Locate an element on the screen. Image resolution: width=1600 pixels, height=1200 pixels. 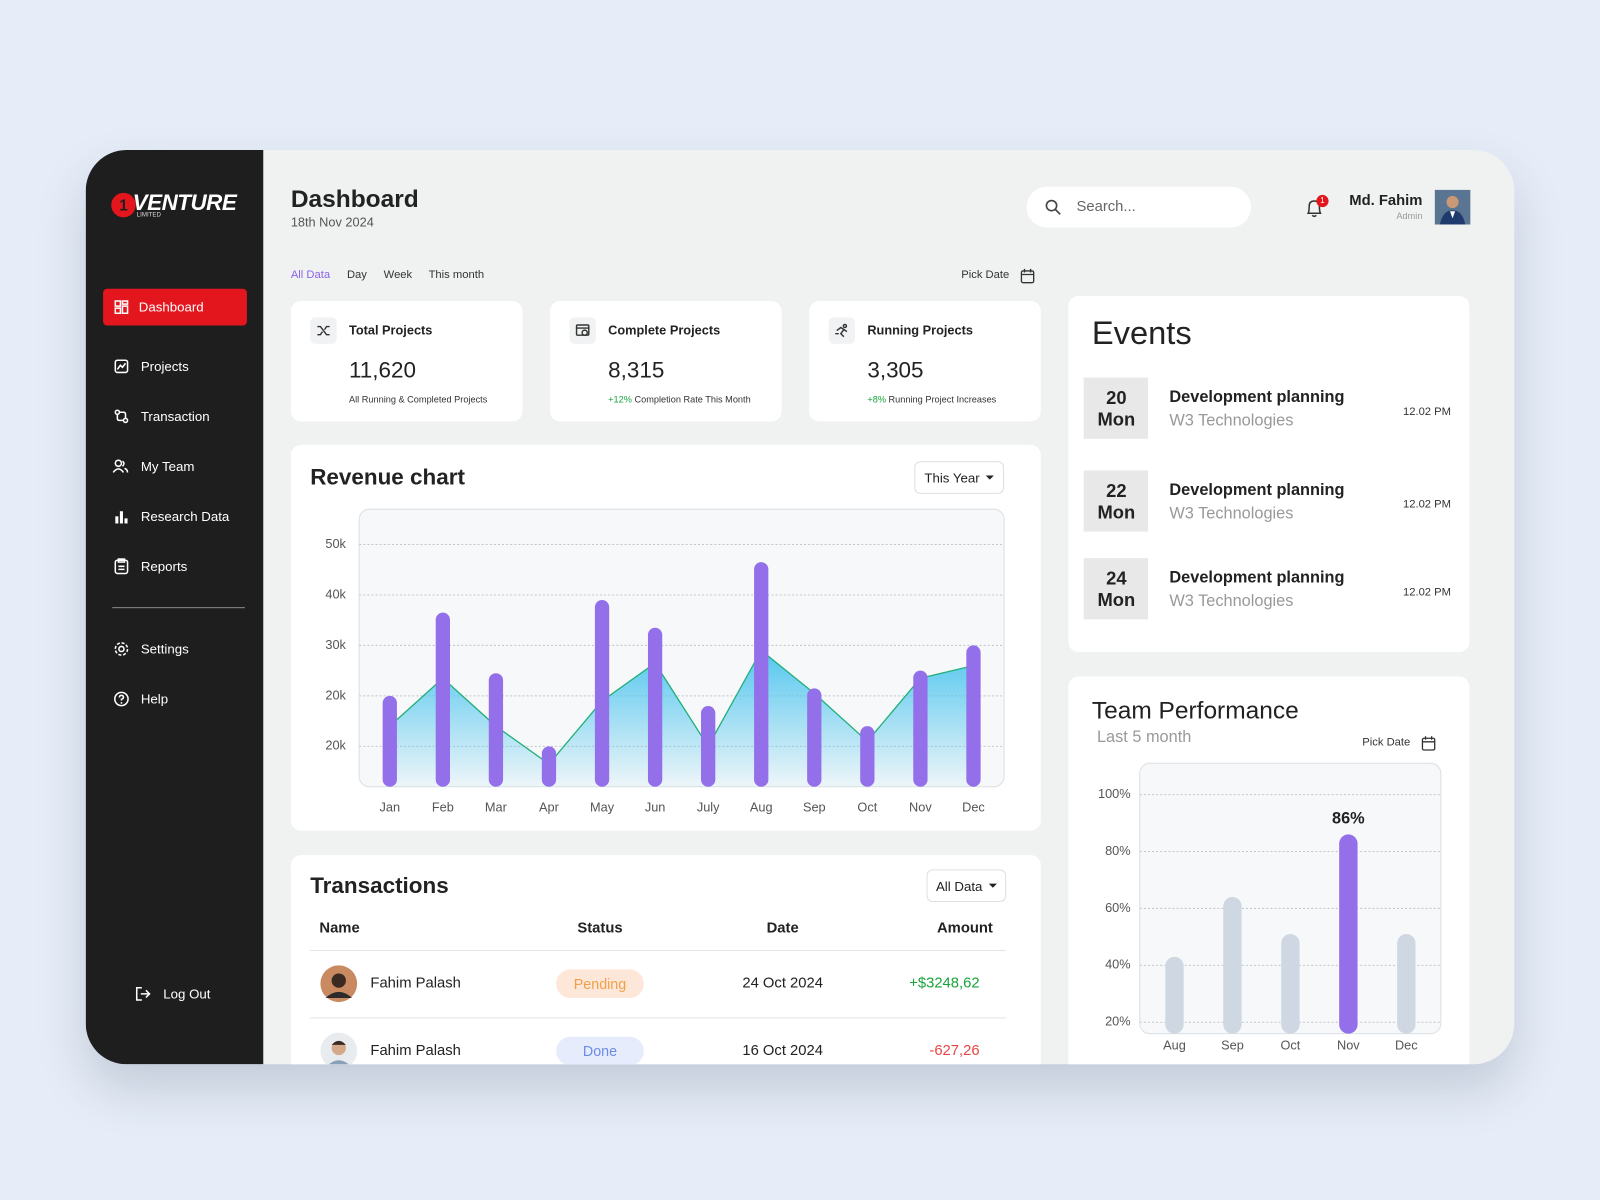
stat-value: 8,315 is located at coordinates (636, 370).